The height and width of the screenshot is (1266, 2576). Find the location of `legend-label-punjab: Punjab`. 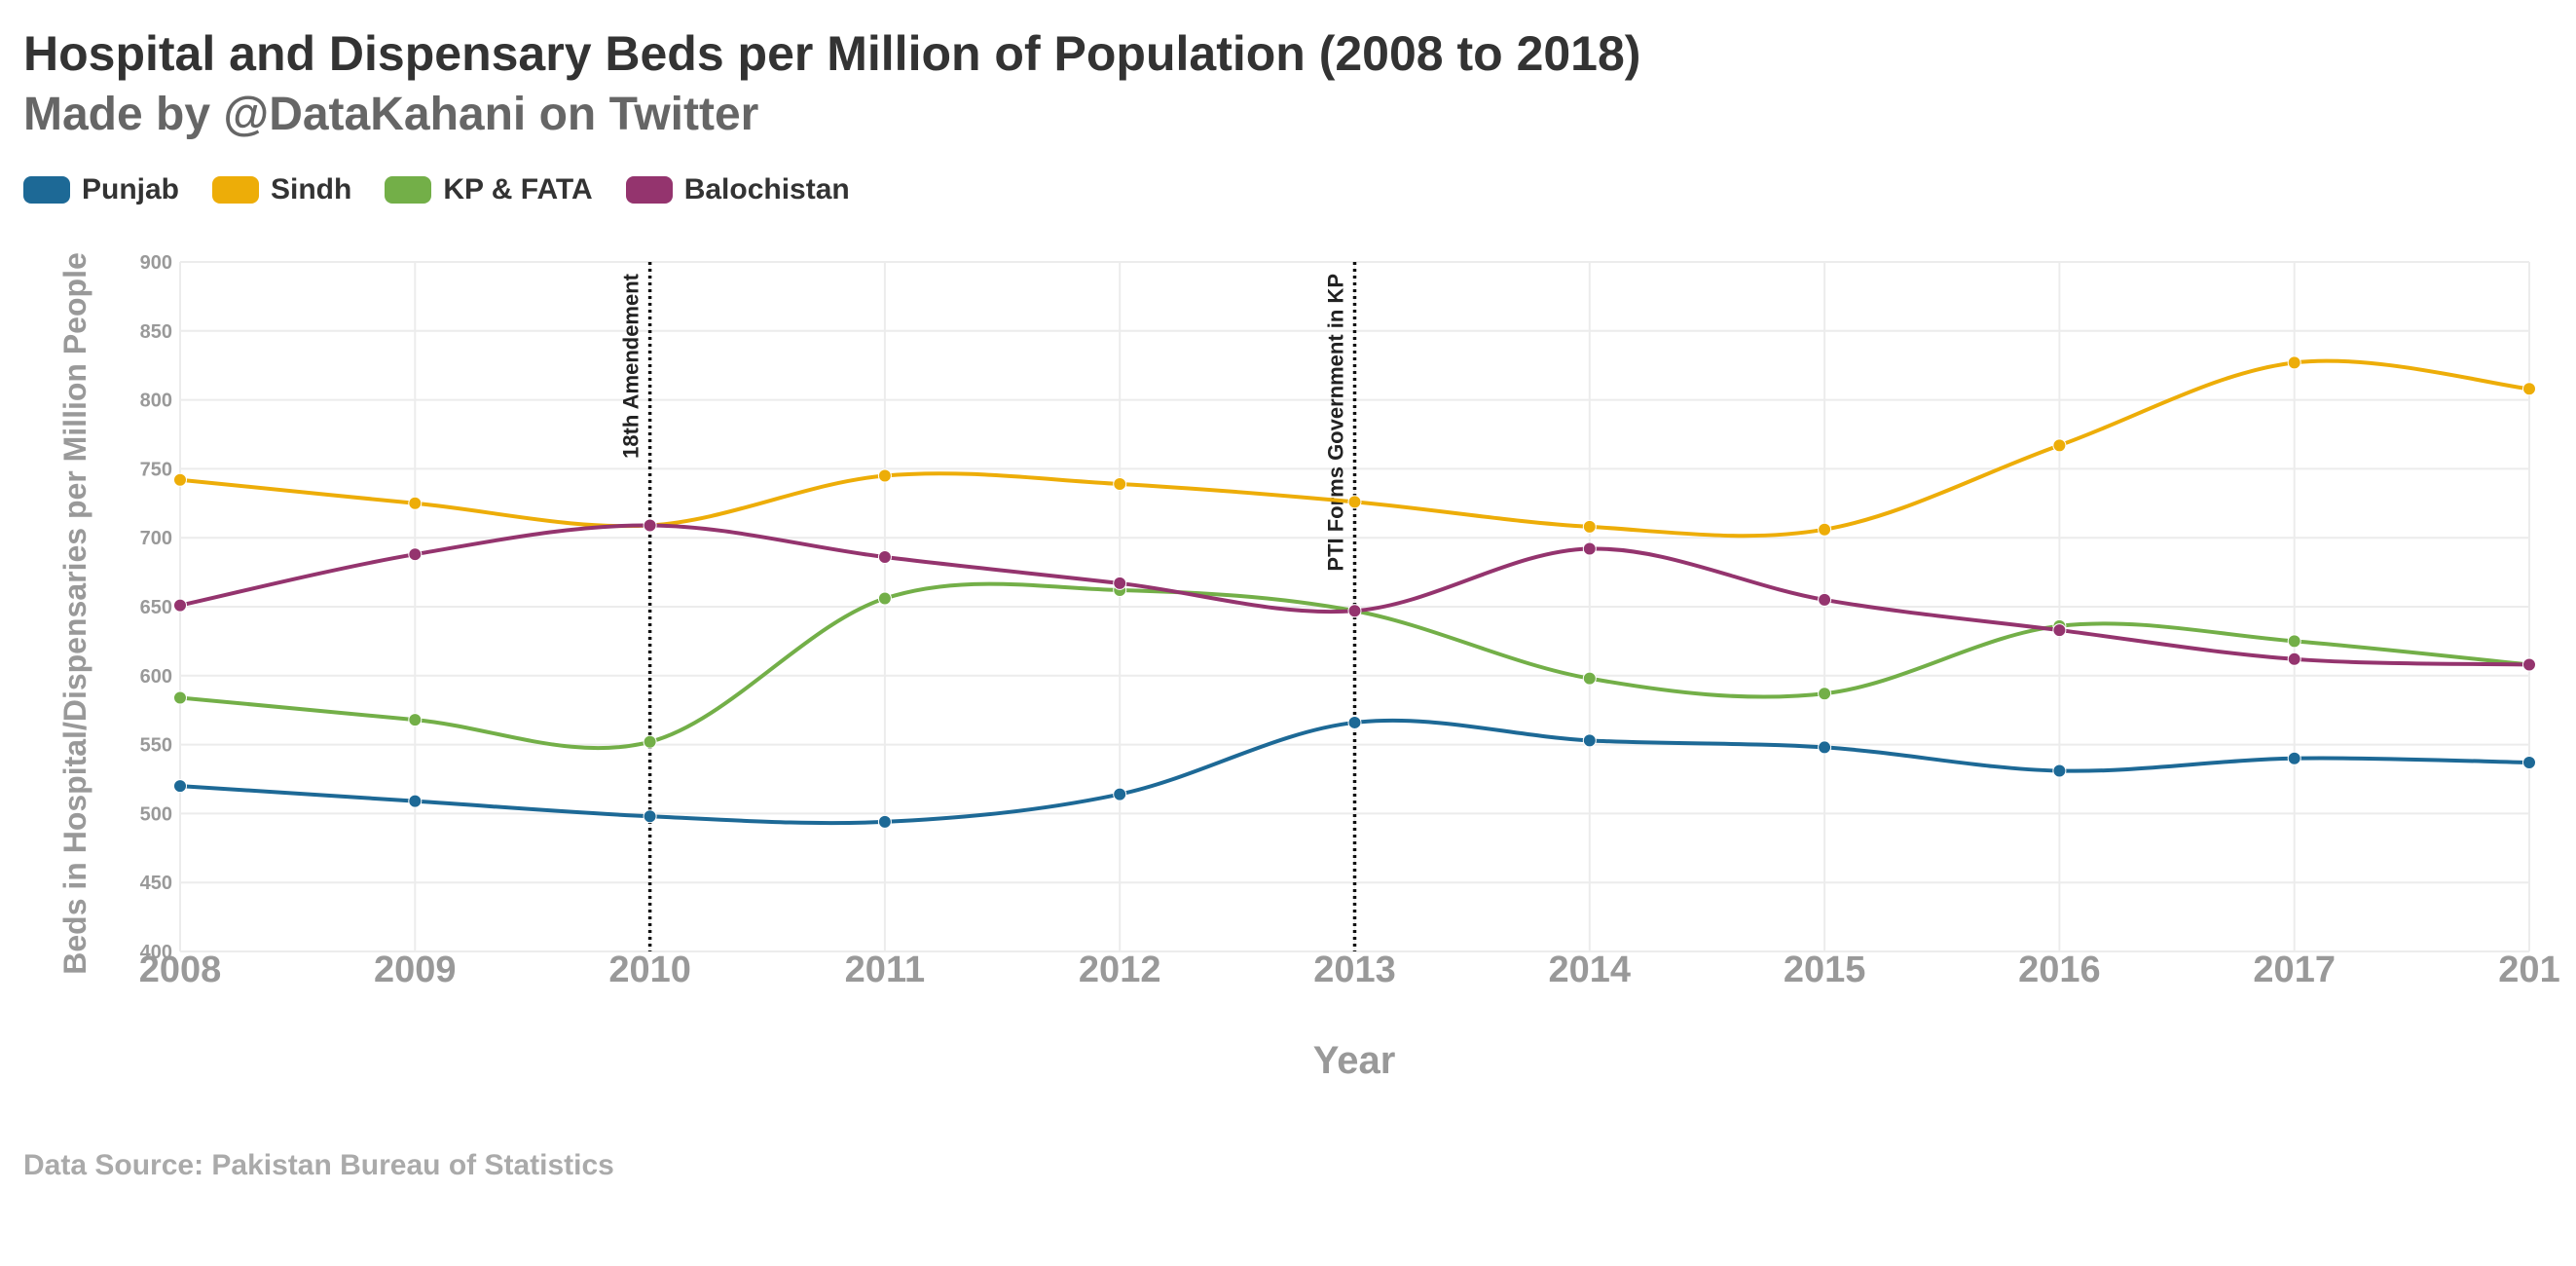

legend-label-punjab: Punjab is located at coordinates (131, 189).